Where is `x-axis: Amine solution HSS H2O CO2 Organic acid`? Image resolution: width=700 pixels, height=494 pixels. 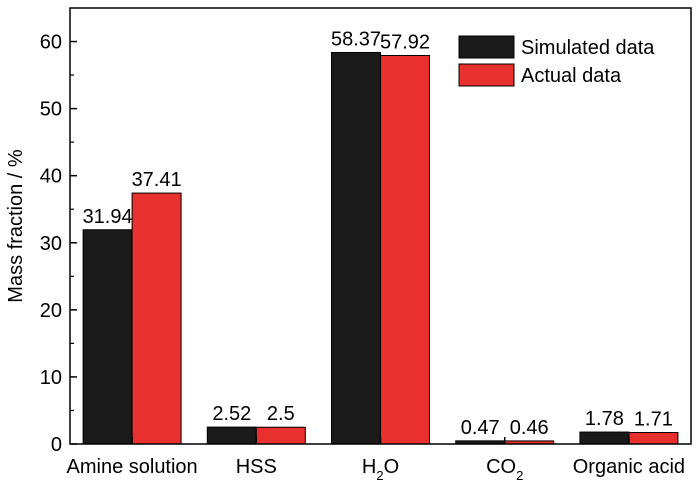
x-axis: Amine solution HSS H2O CO2 Organic acid is located at coordinates (376, 460).